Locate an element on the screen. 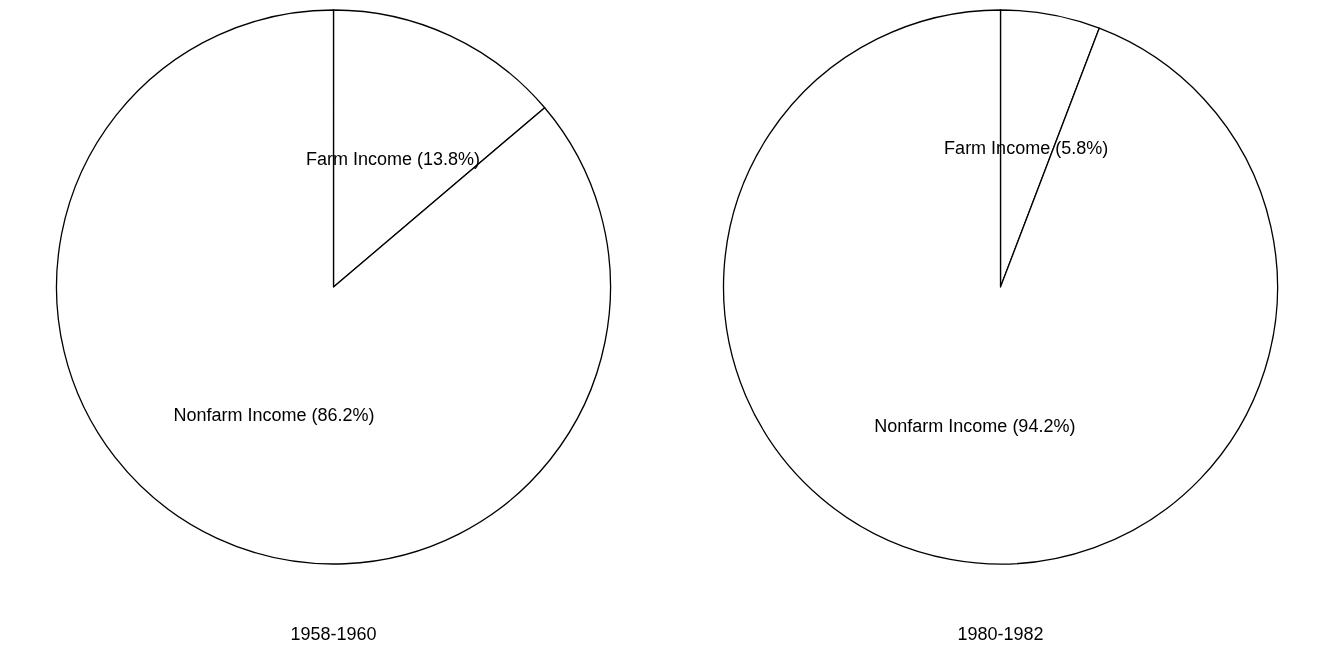 This screenshot has height=653, width=1335. text: 1958-1960 is located at coordinates (333, 634).